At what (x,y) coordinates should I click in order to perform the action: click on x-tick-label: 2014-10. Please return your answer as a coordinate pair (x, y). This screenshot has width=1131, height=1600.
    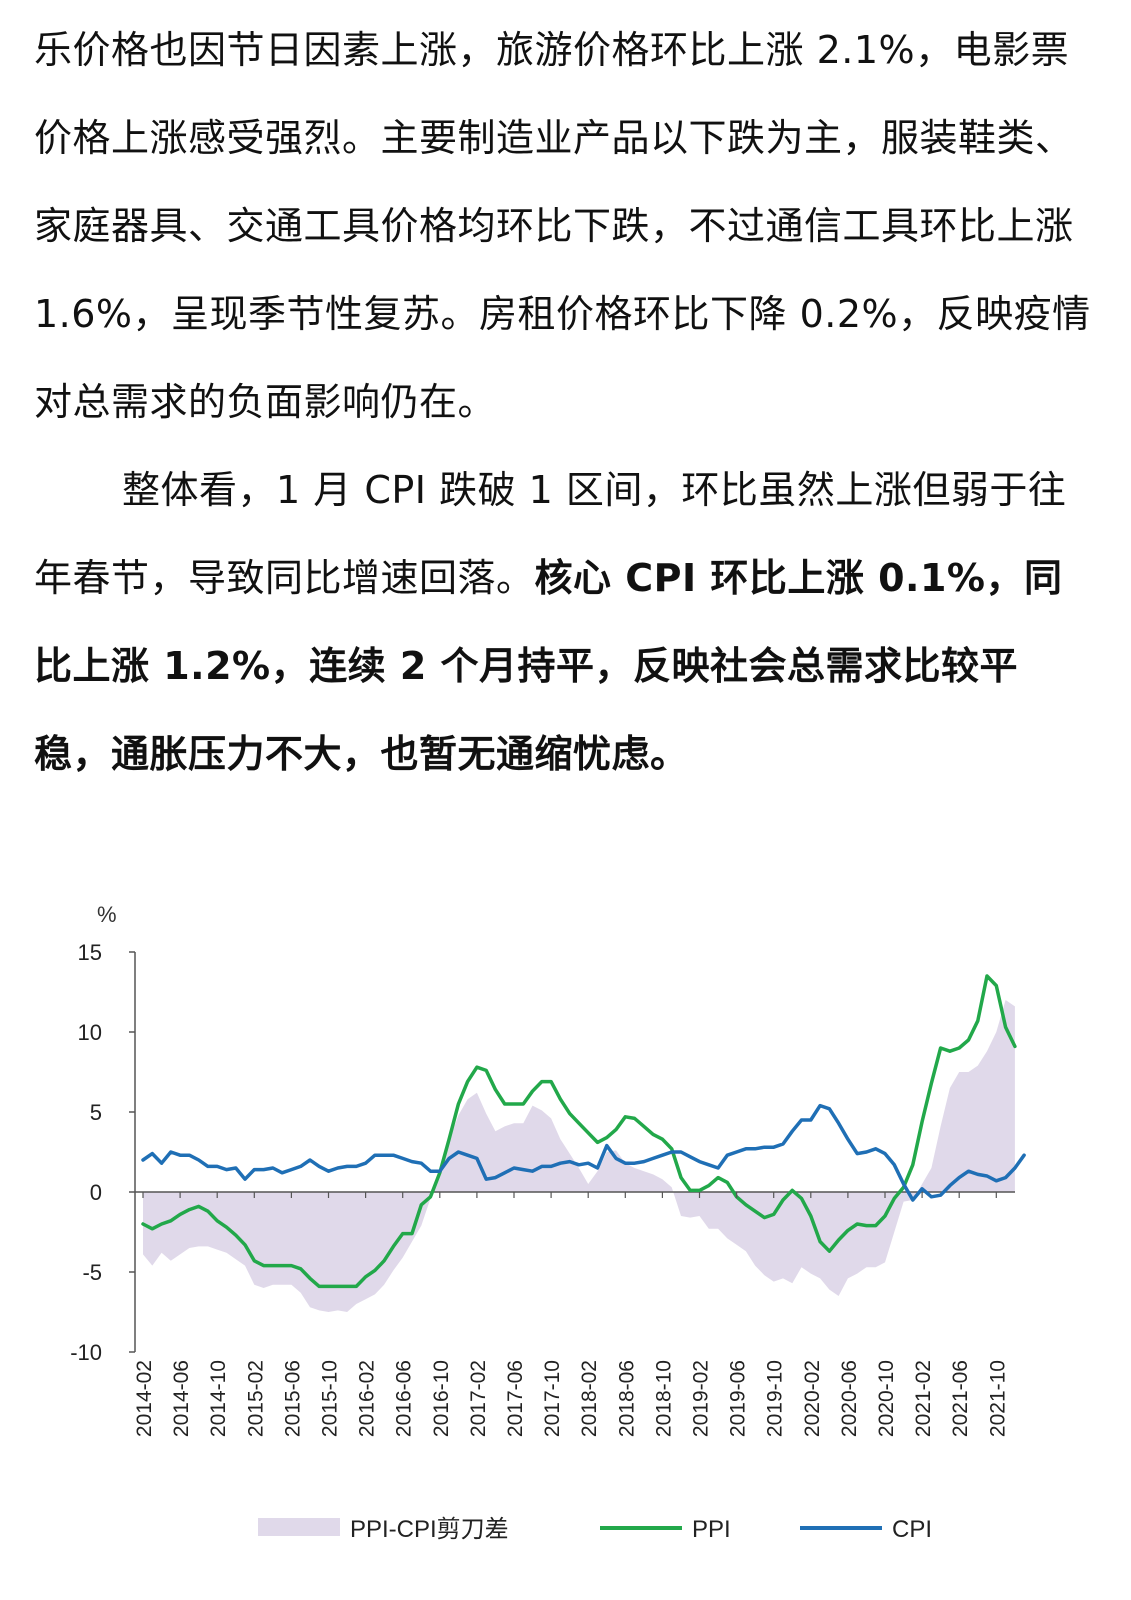
    Looking at the image, I should click on (218, 1398).